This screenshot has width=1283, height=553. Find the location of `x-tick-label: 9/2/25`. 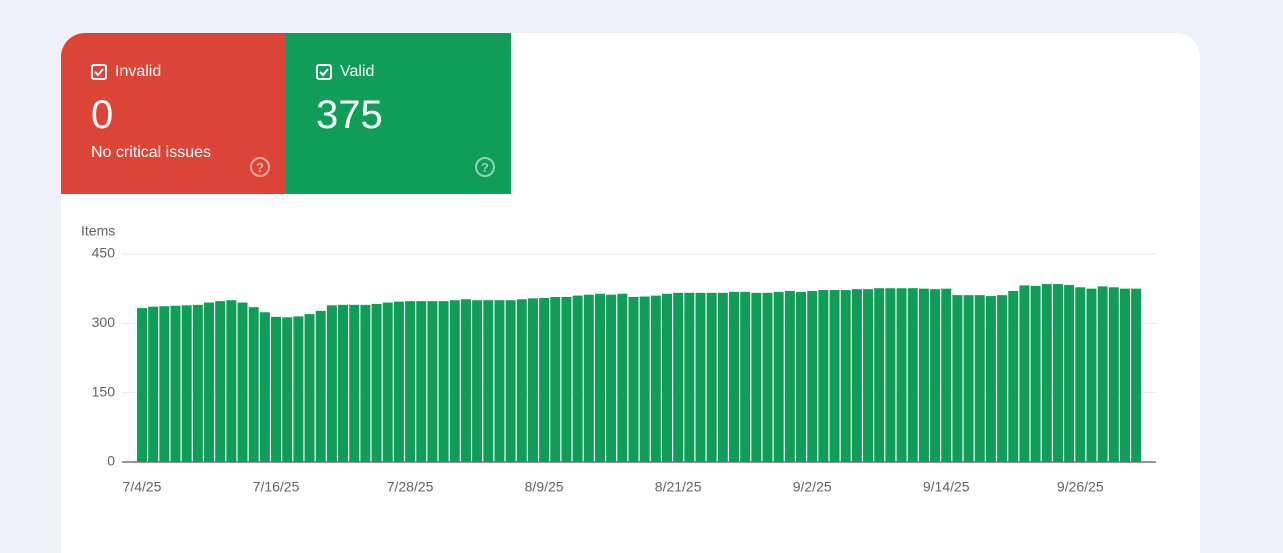

x-tick-label: 9/2/25 is located at coordinates (812, 487).